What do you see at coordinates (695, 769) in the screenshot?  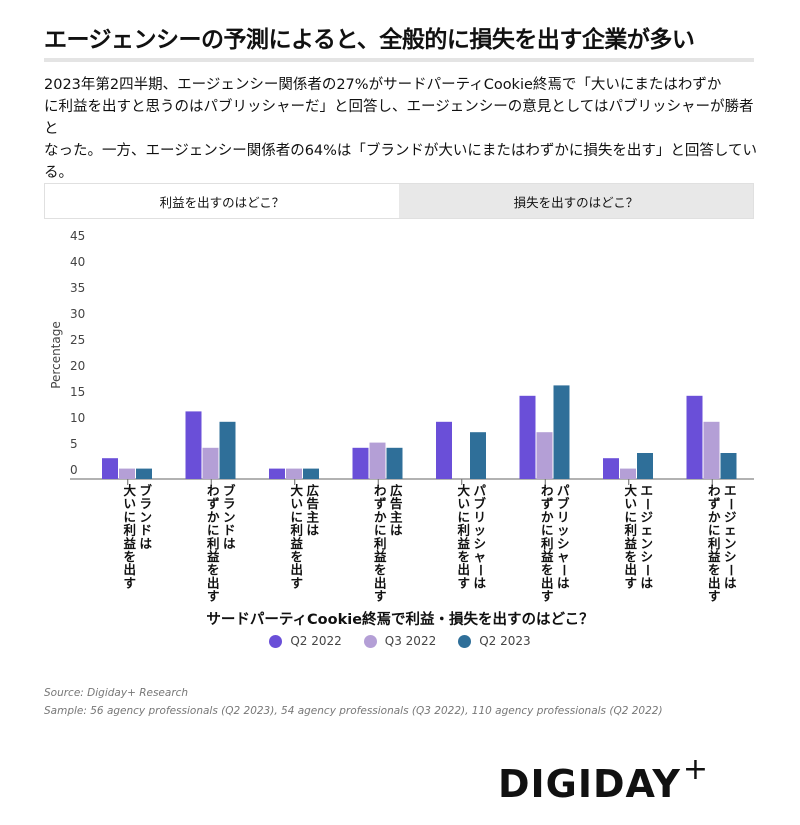 I see `logo-plus: +` at bounding box center [695, 769].